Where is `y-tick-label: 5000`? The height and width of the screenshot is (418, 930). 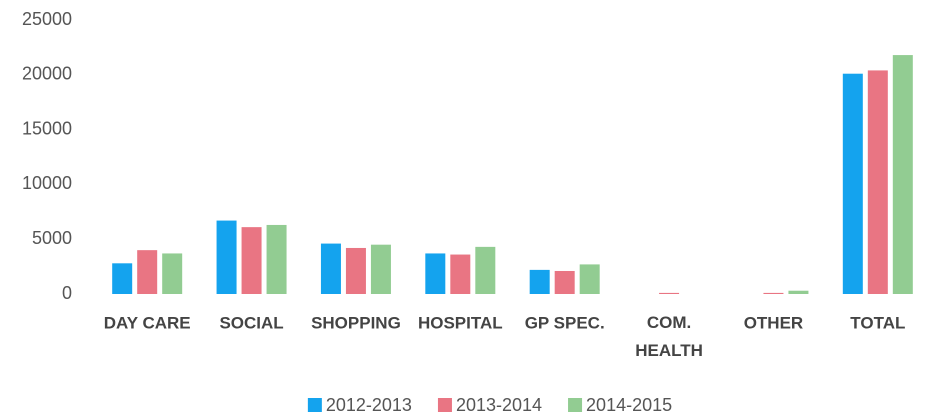
y-tick-label: 5000 is located at coordinates (52, 238).